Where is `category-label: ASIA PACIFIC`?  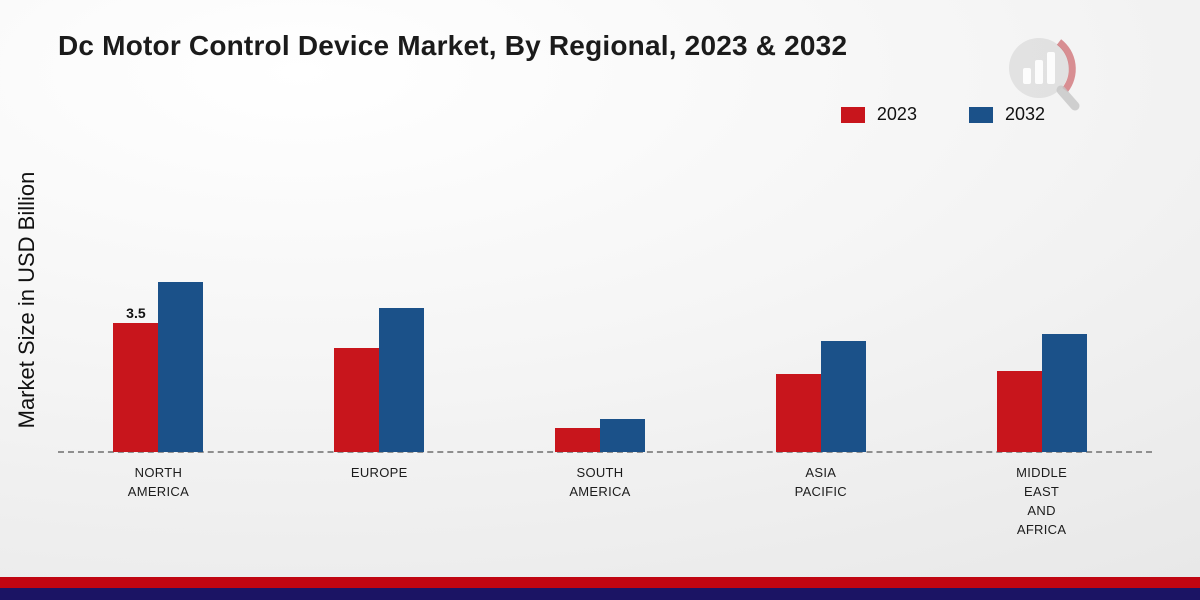 category-label: ASIA PACIFIC is located at coordinates (820, 482).